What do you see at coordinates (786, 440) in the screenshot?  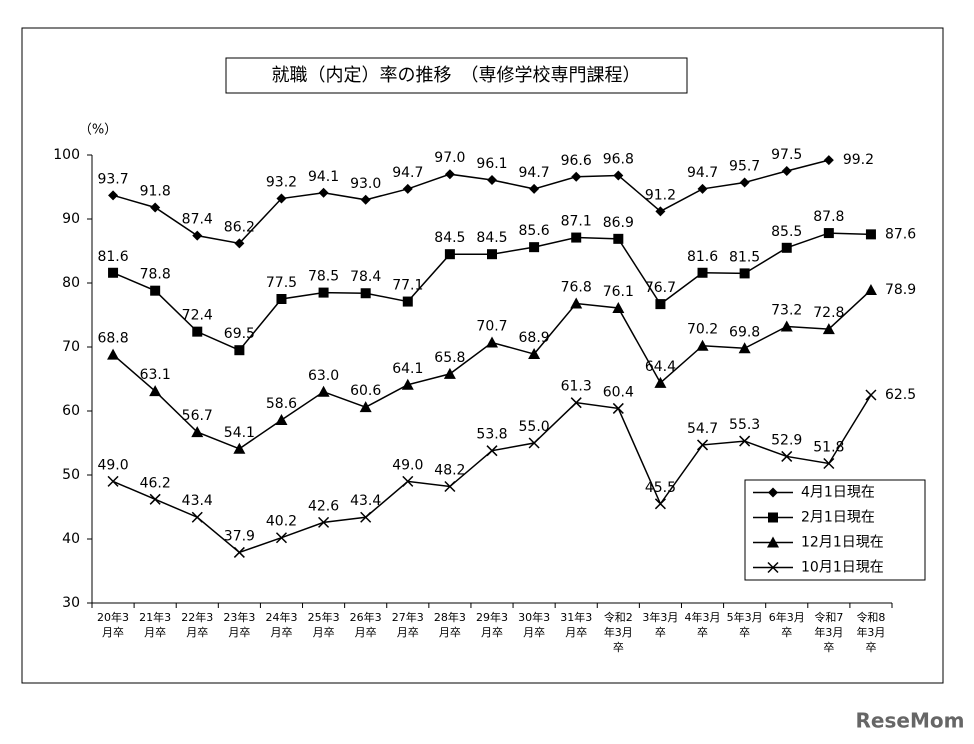 I see `value-label: 52.9` at bounding box center [786, 440].